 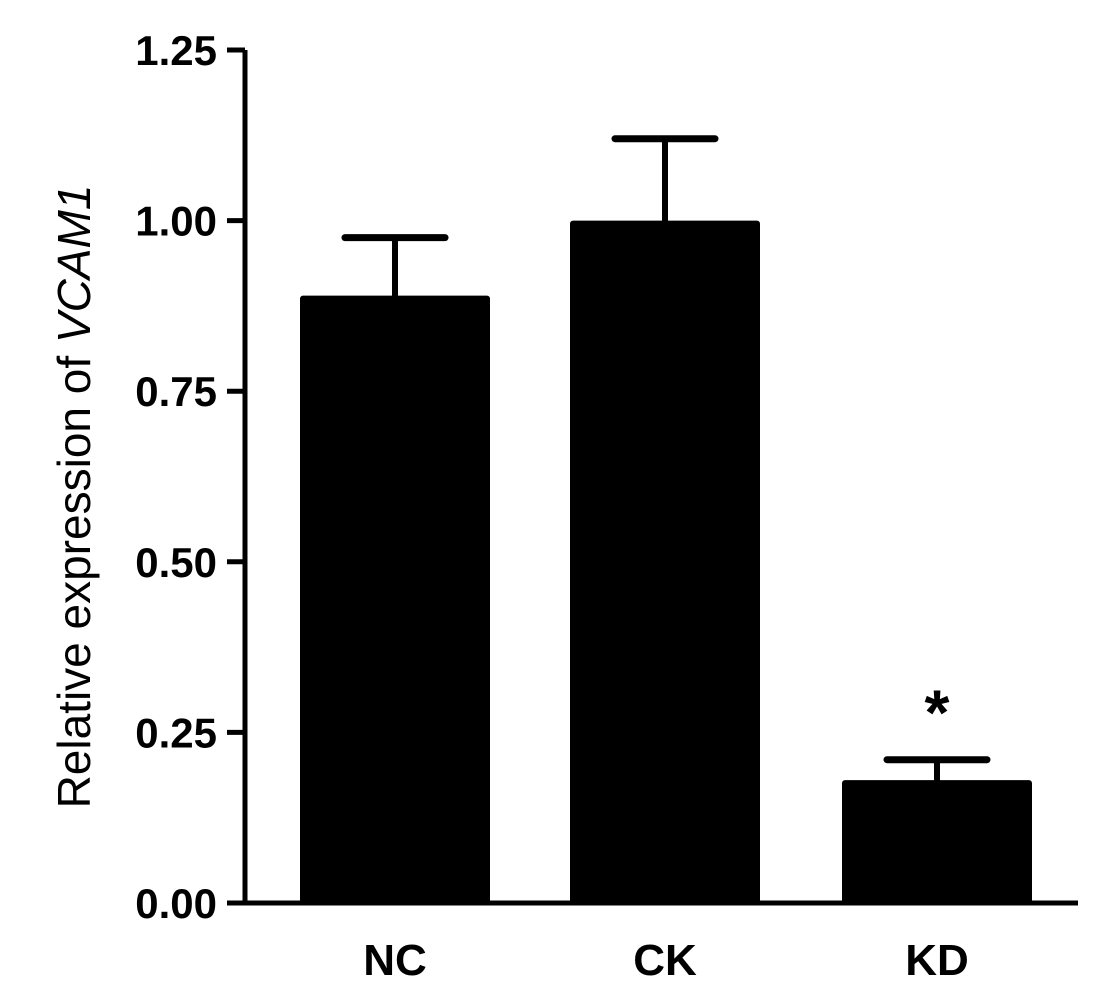 I want to click on y-axis-label-prefix: Relative expression of, so click(x=74, y=575).